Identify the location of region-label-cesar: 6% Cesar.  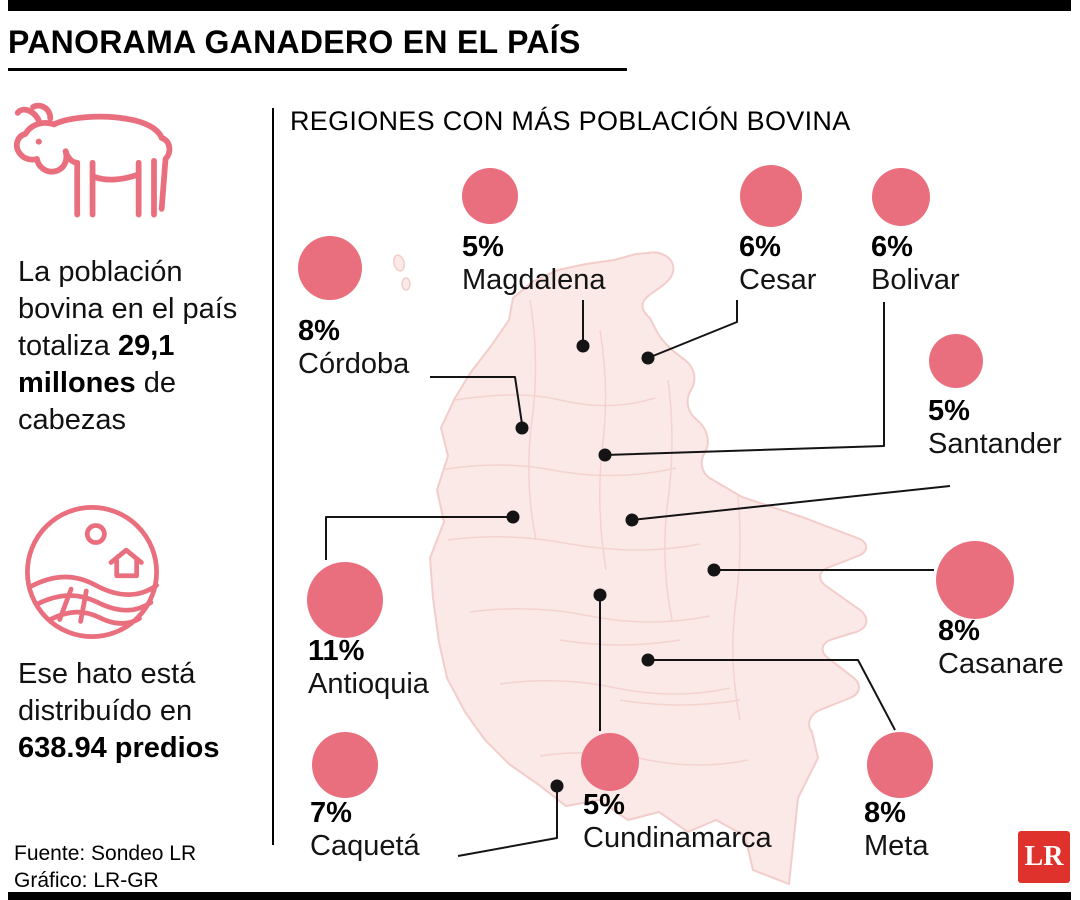
(778, 264).